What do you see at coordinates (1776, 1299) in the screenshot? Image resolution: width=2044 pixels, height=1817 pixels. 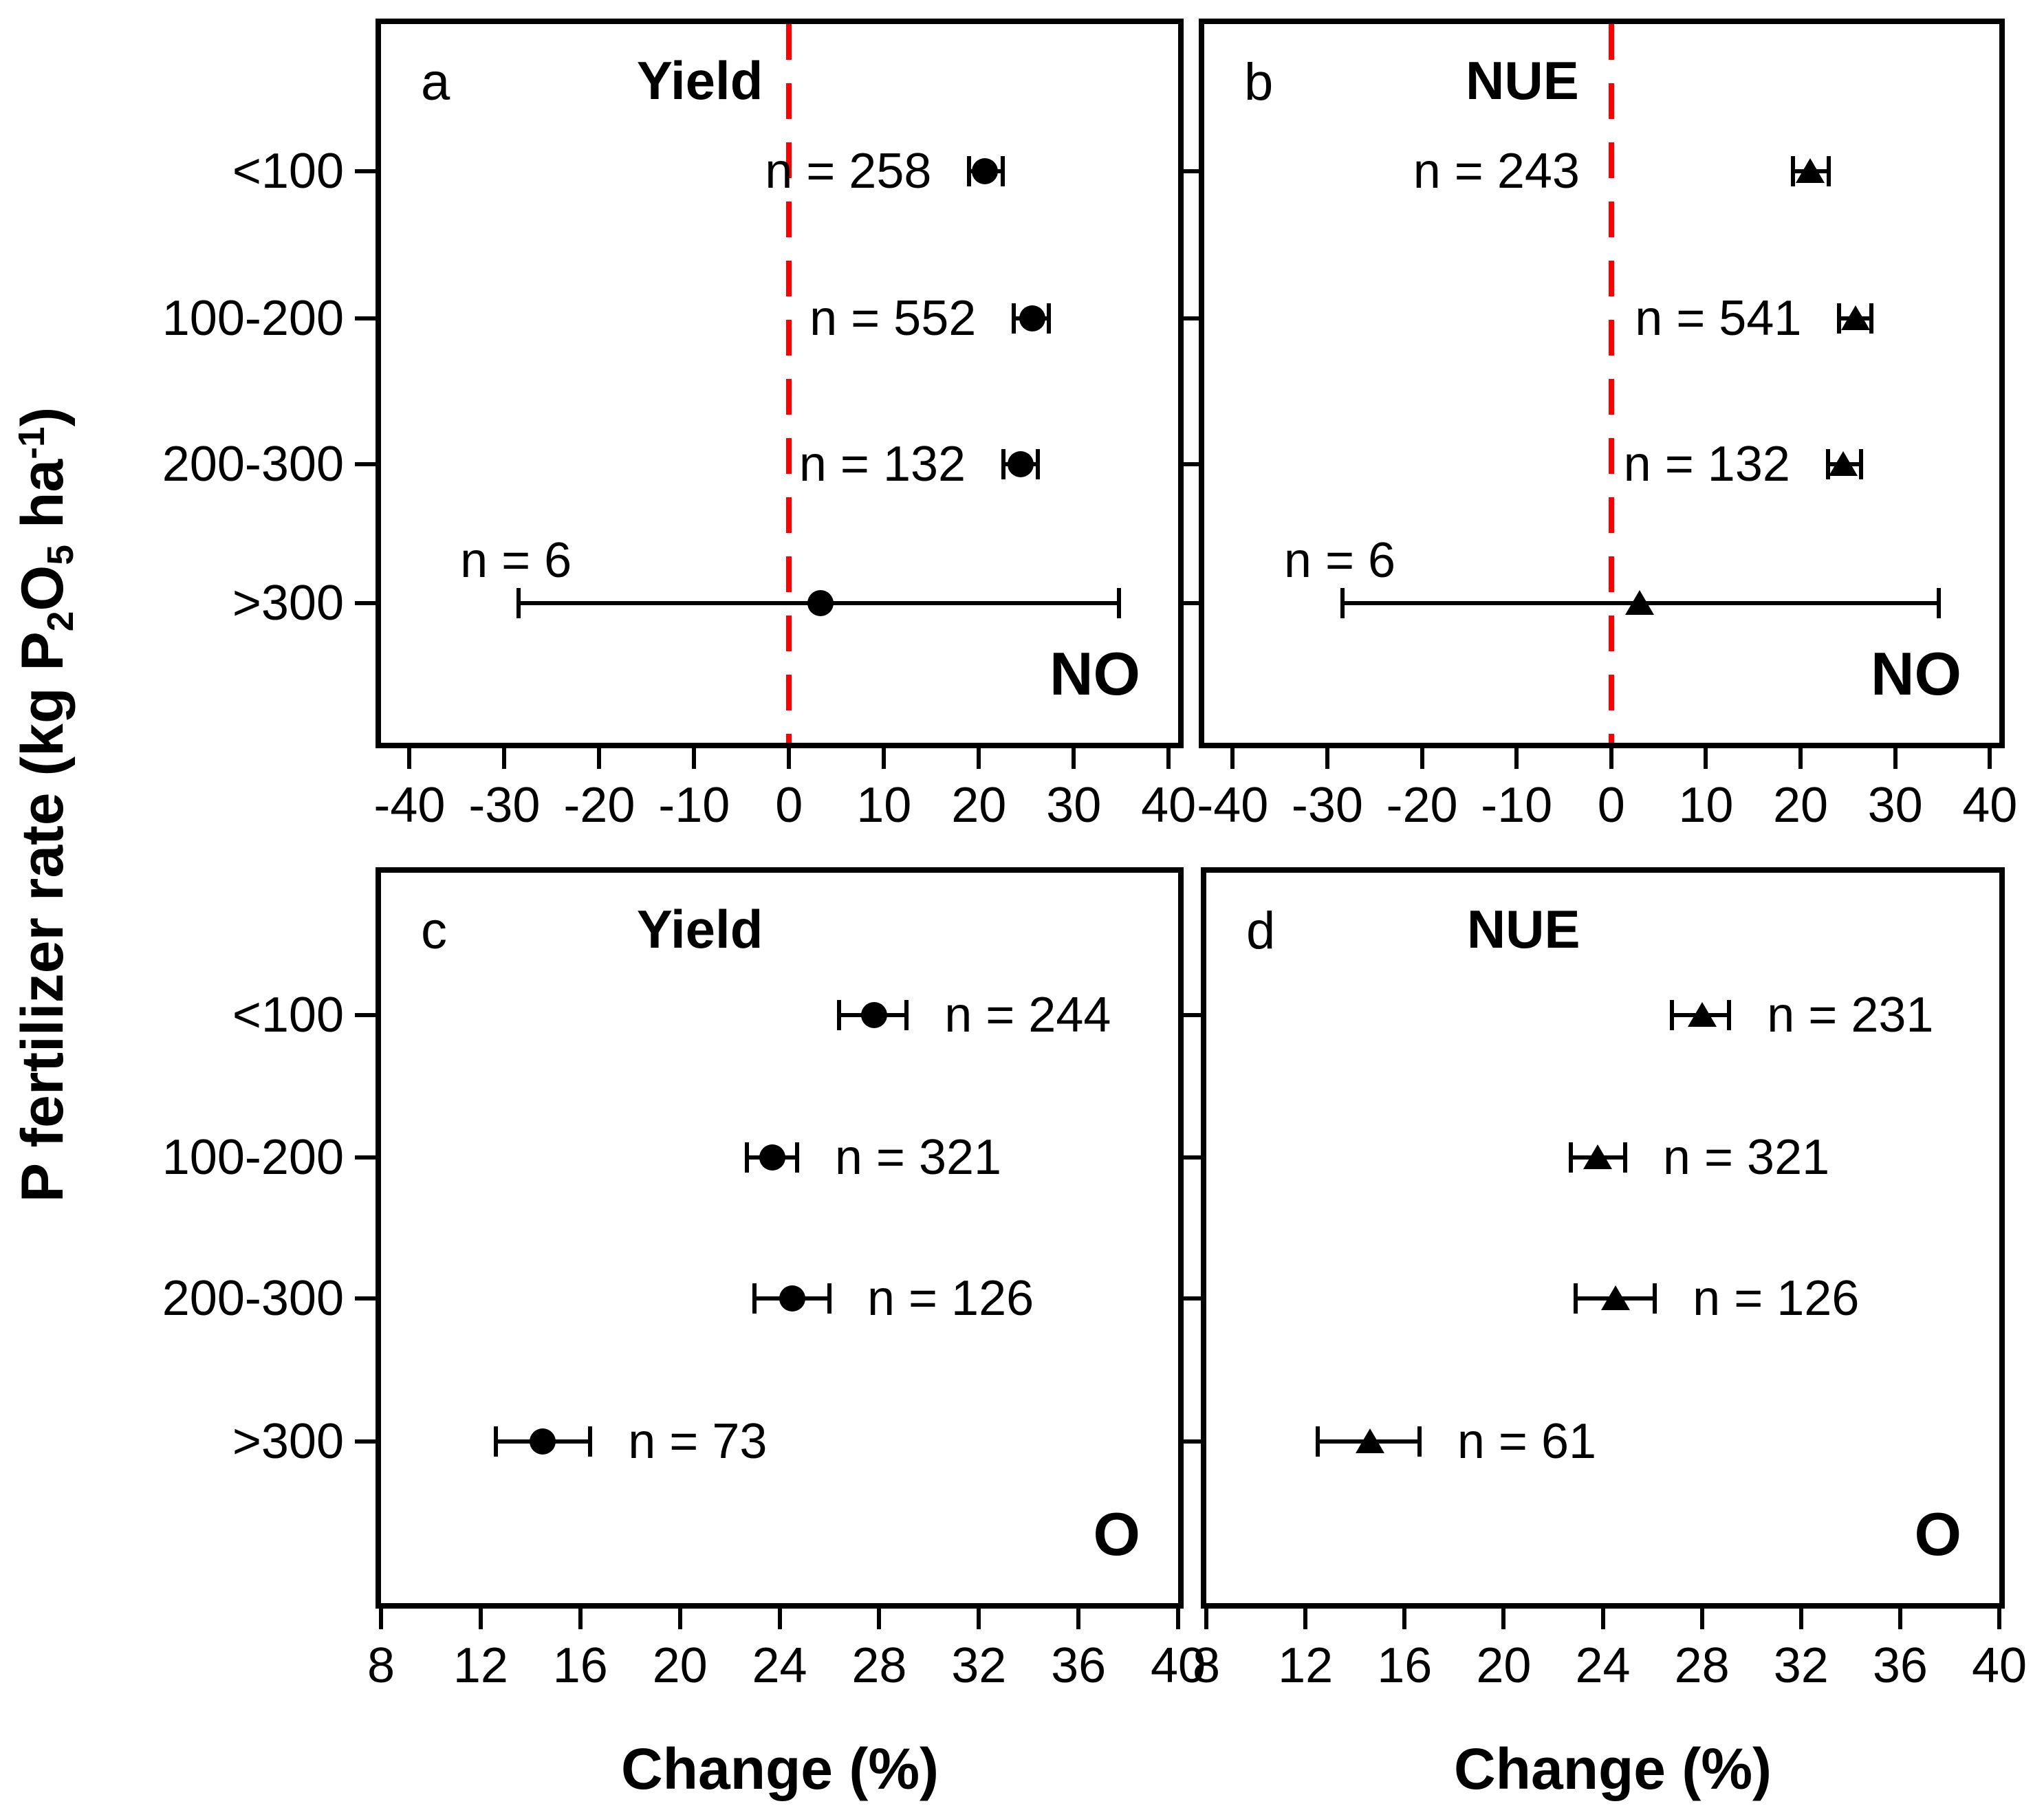 I see `sample-size-label: n = 126` at bounding box center [1776, 1299].